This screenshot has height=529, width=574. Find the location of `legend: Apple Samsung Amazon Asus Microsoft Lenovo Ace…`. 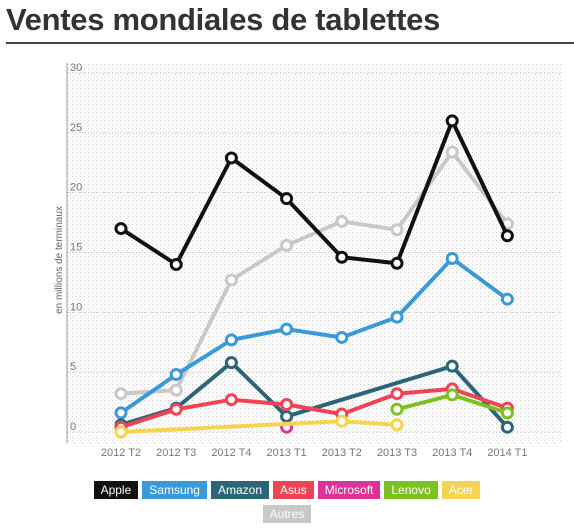

legend: Apple Samsung Amazon Asus Microsoft Lenovo Ace… is located at coordinates (287, 505).